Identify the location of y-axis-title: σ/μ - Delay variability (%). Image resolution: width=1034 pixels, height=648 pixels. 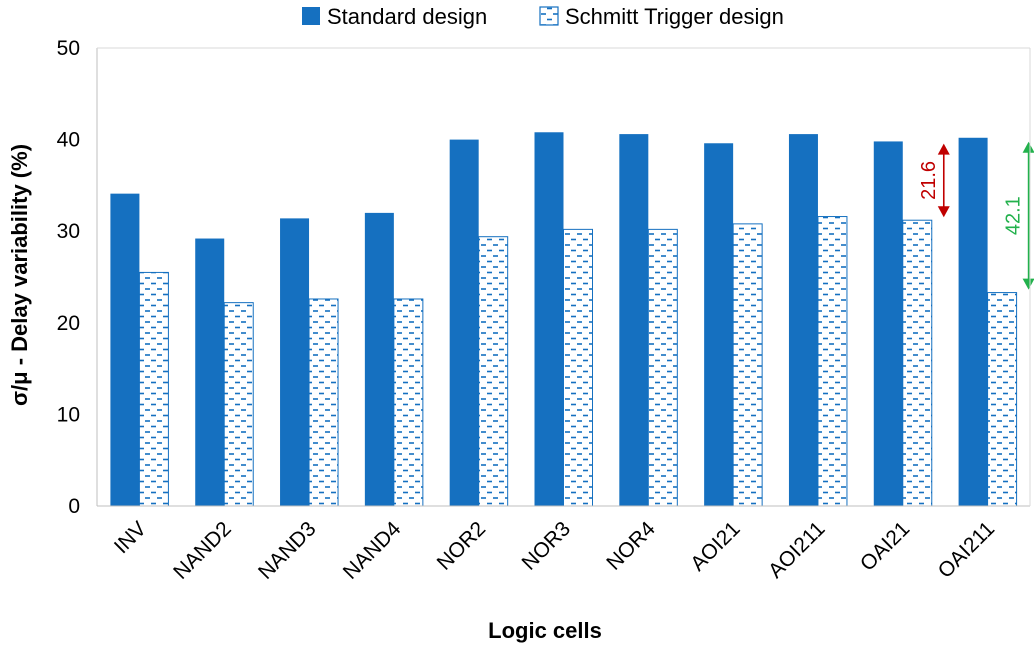
(19, 275).